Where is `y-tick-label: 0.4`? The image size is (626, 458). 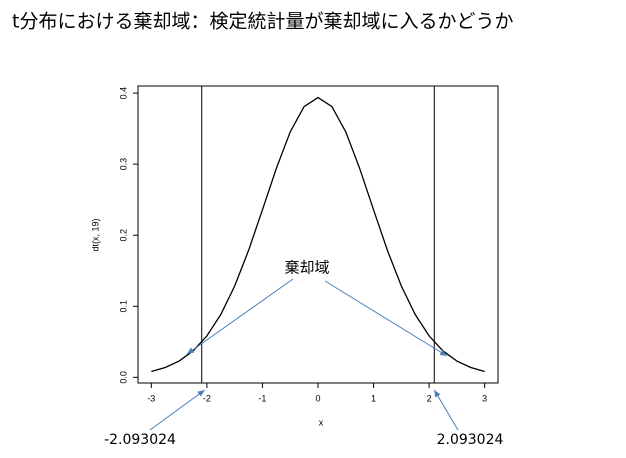 y-tick-label: 0.4 is located at coordinates (123, 93).